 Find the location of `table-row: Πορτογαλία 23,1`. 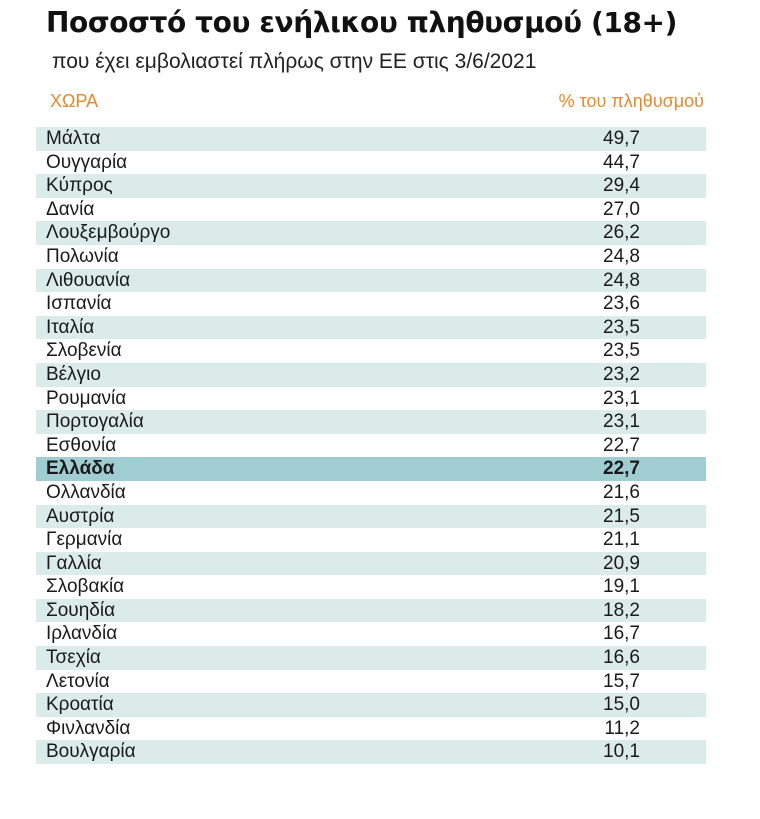

table-row: Πορτογαλία 23,1 is located at coordinates (371, 422).